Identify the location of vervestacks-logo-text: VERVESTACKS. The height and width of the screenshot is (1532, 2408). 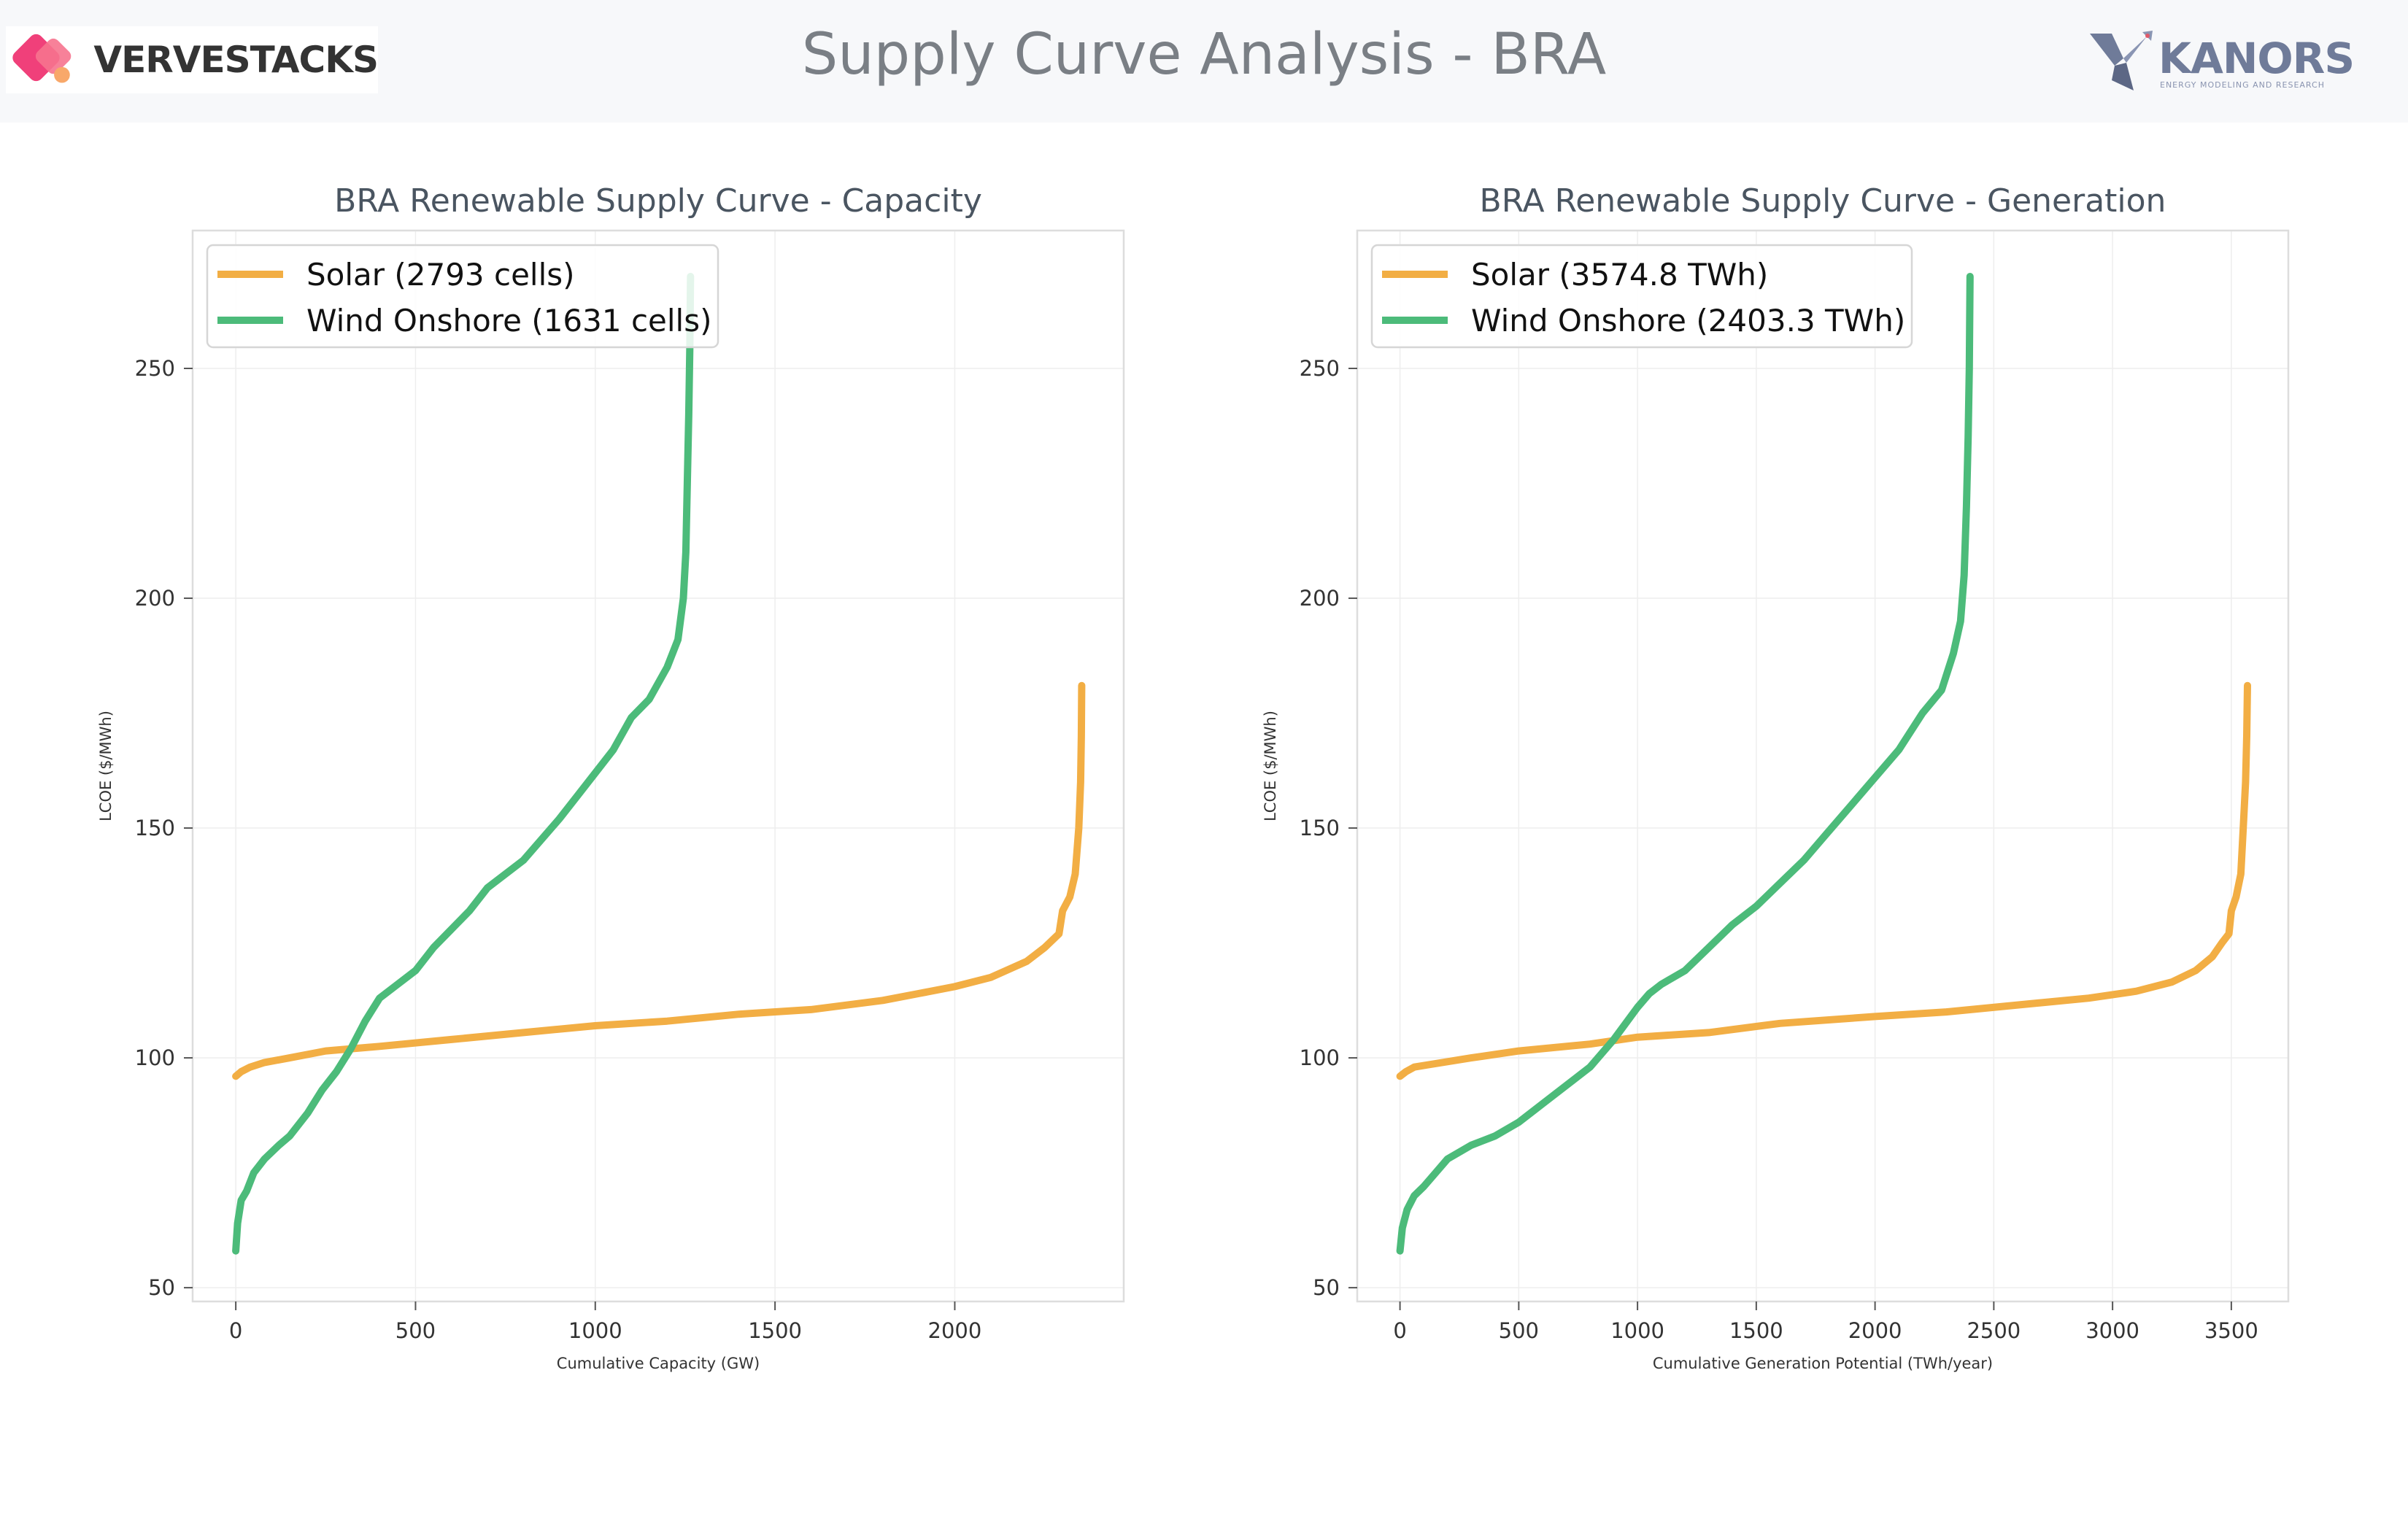
(236, 60).